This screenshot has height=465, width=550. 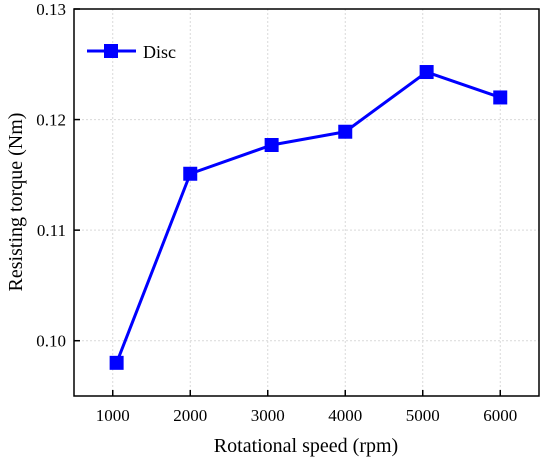 I want to click on x-tick-label: 2000, so click(x=190, y=415).